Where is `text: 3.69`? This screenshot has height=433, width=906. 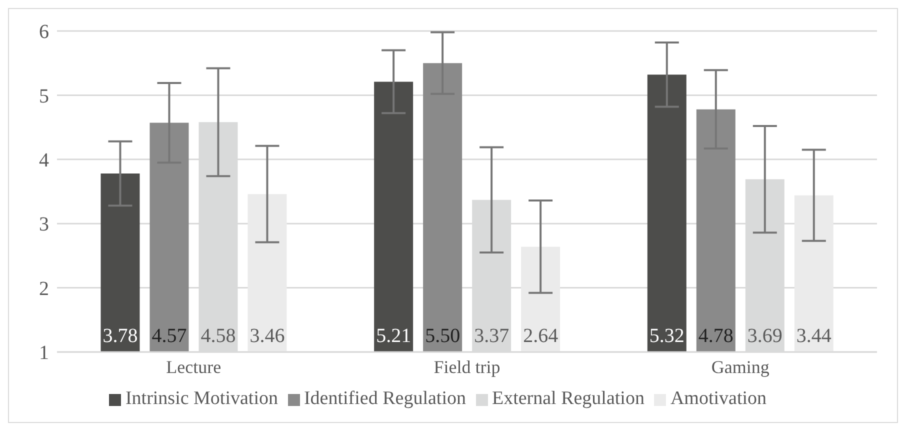 text: 3.69 is located at coordinates (764, 336).